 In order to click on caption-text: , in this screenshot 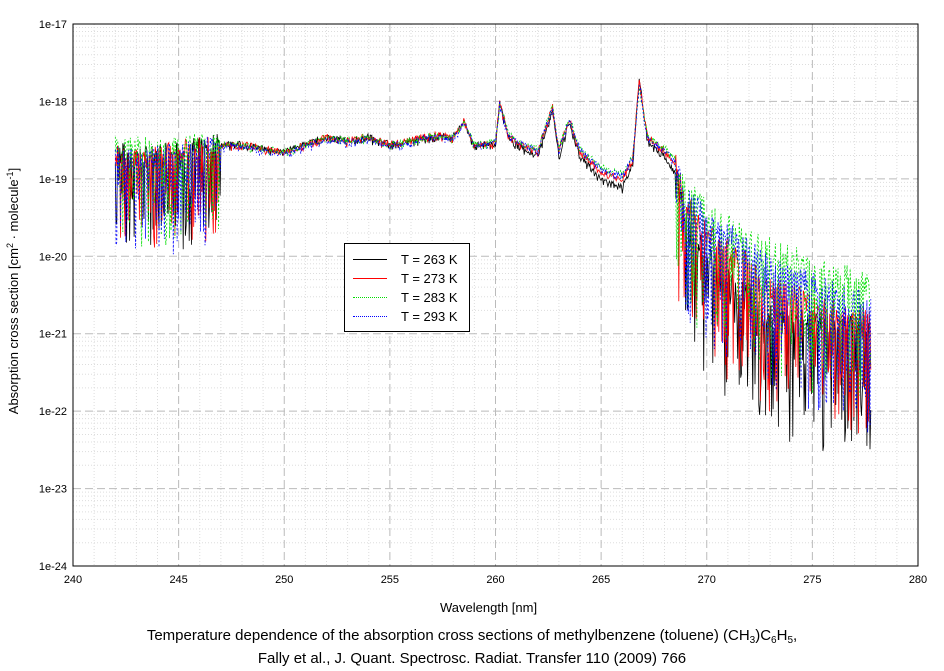, I will do `click(795, 635)`.